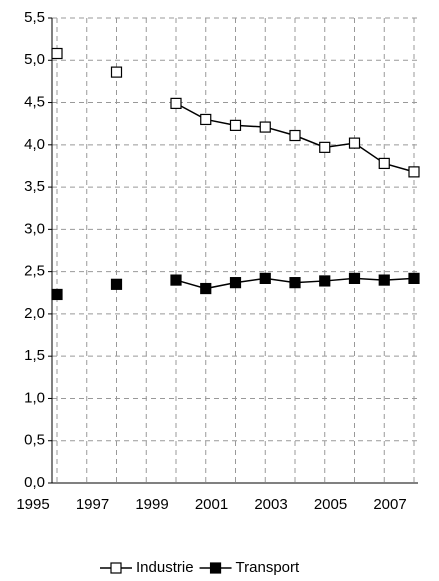 This screenshot has height=581, width=439. I want to click on y-tick-label: 0,0, so click(34, 482).